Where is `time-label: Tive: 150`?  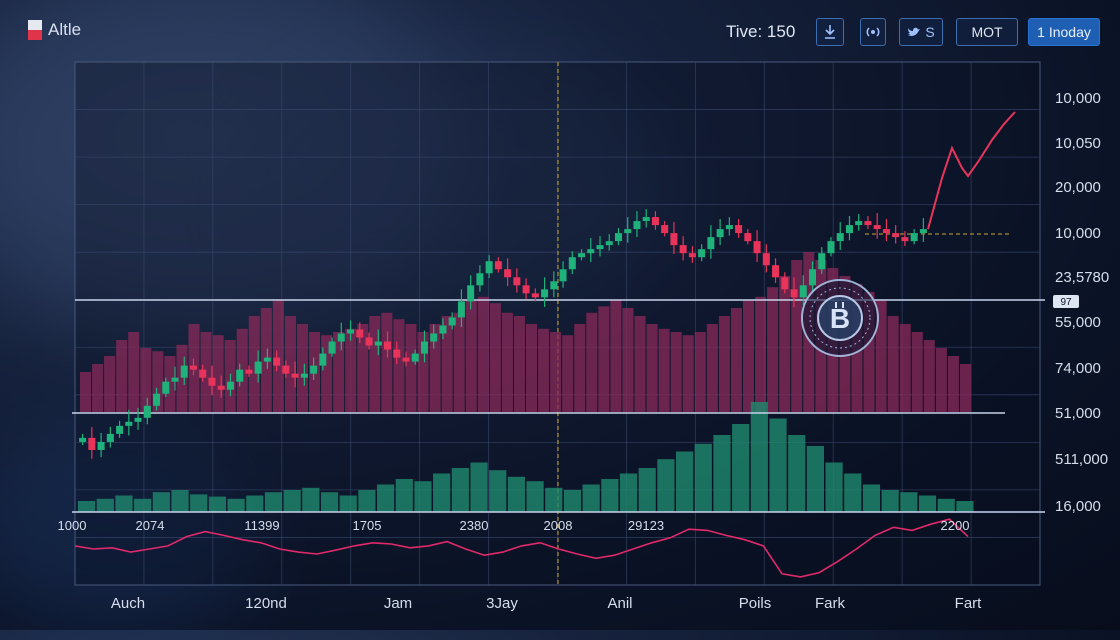 time-label: Tive: 150 is located at coordinates (761, 31).